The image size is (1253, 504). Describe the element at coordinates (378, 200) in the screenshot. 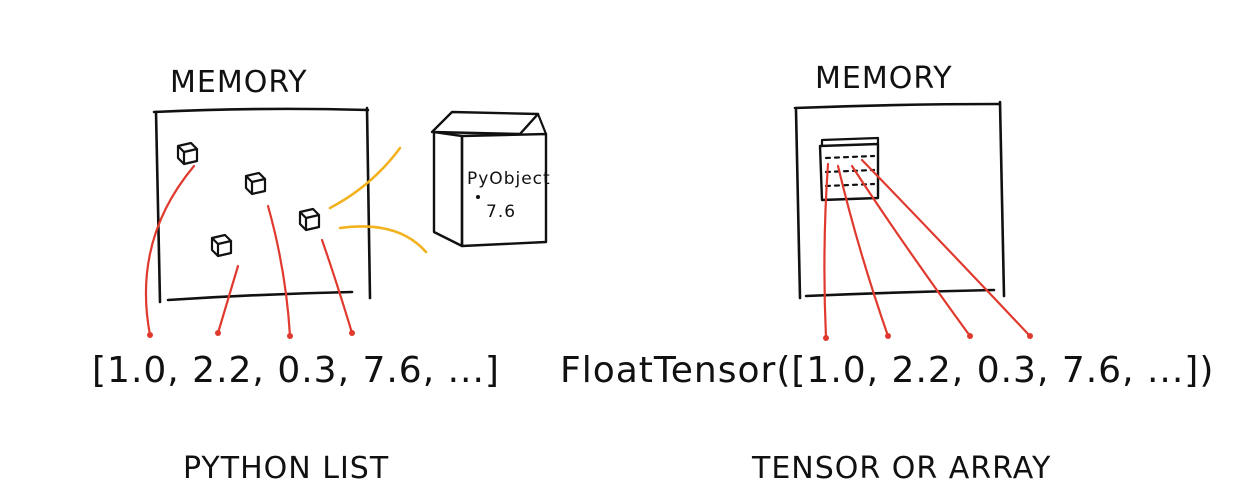

I see `zoom-lines` at that location.